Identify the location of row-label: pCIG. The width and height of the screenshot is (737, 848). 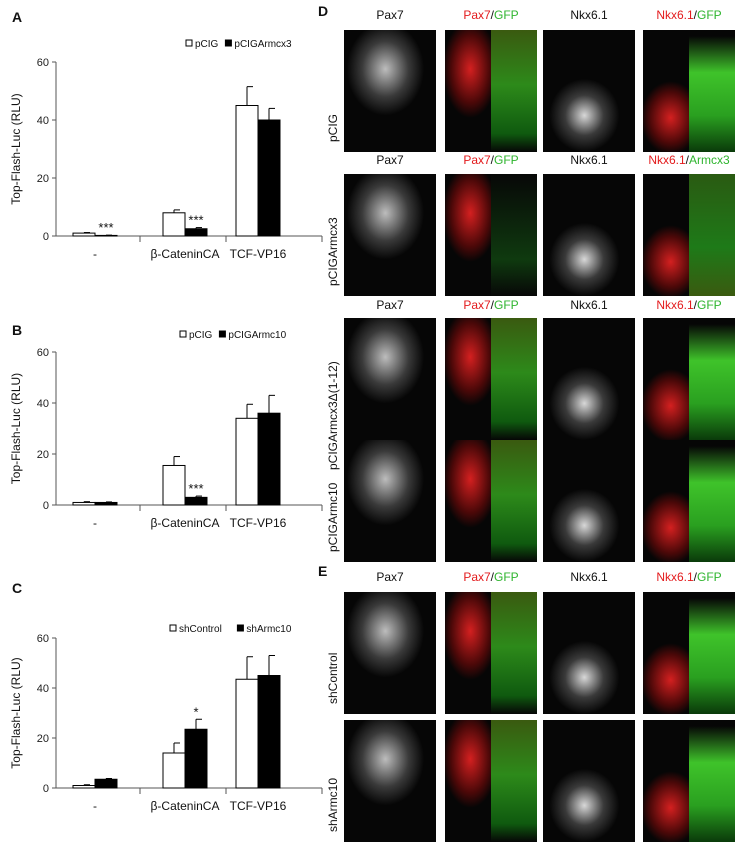
(333, 127).